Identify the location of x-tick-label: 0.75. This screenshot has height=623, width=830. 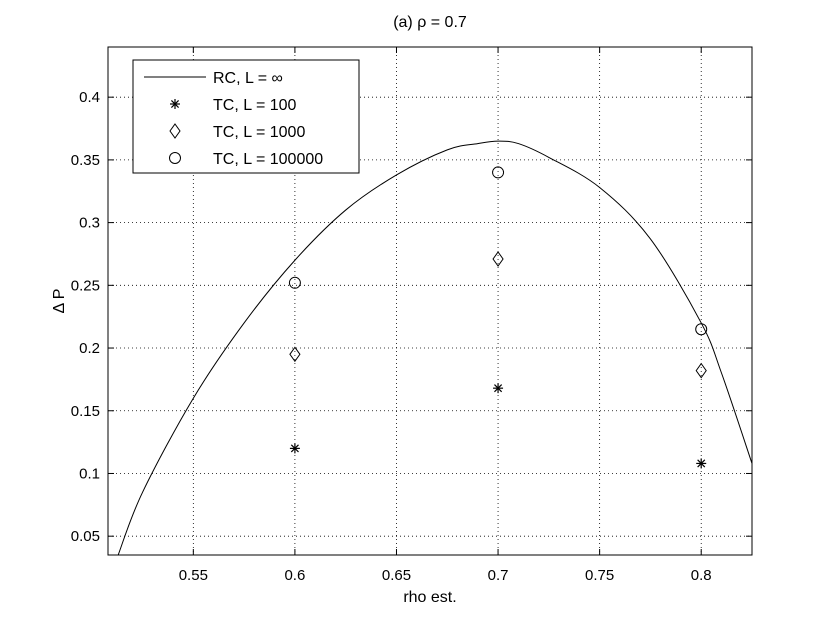
(599, 575).